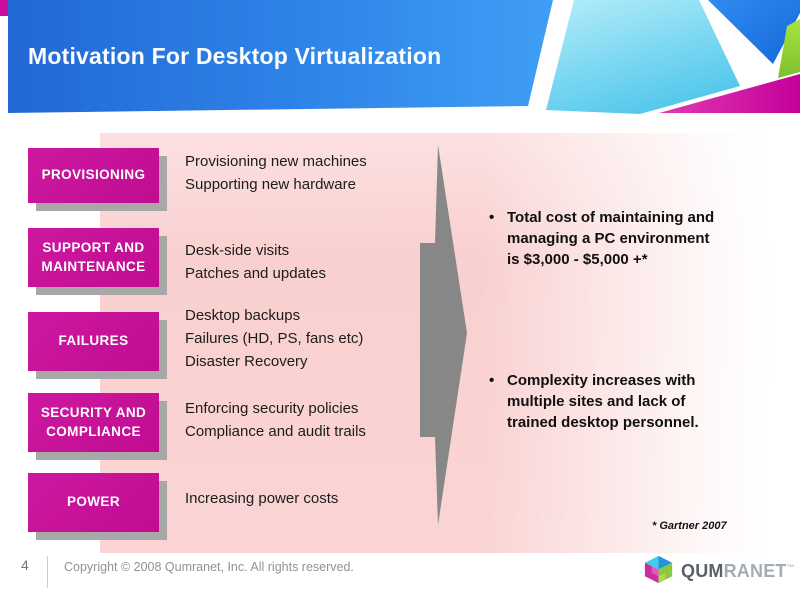 This screenshot has height=600, width=800. Describe the element at coordinates (274, 338) in the screenshot. I see `description-line: Failures (HD, PS, fans etc)` at that location.